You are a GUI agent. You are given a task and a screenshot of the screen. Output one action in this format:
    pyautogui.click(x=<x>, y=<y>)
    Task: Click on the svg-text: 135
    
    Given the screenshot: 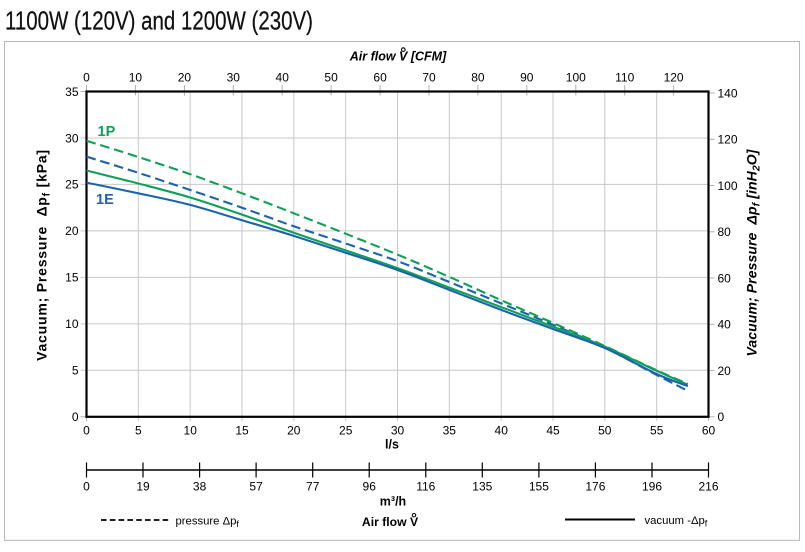 What is the action you would take?
    pyautogui.click(x=482, y=487)
    